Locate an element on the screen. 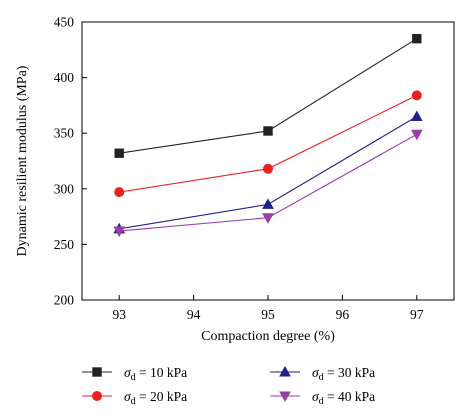  series-line is located at coordinates (268, 143).